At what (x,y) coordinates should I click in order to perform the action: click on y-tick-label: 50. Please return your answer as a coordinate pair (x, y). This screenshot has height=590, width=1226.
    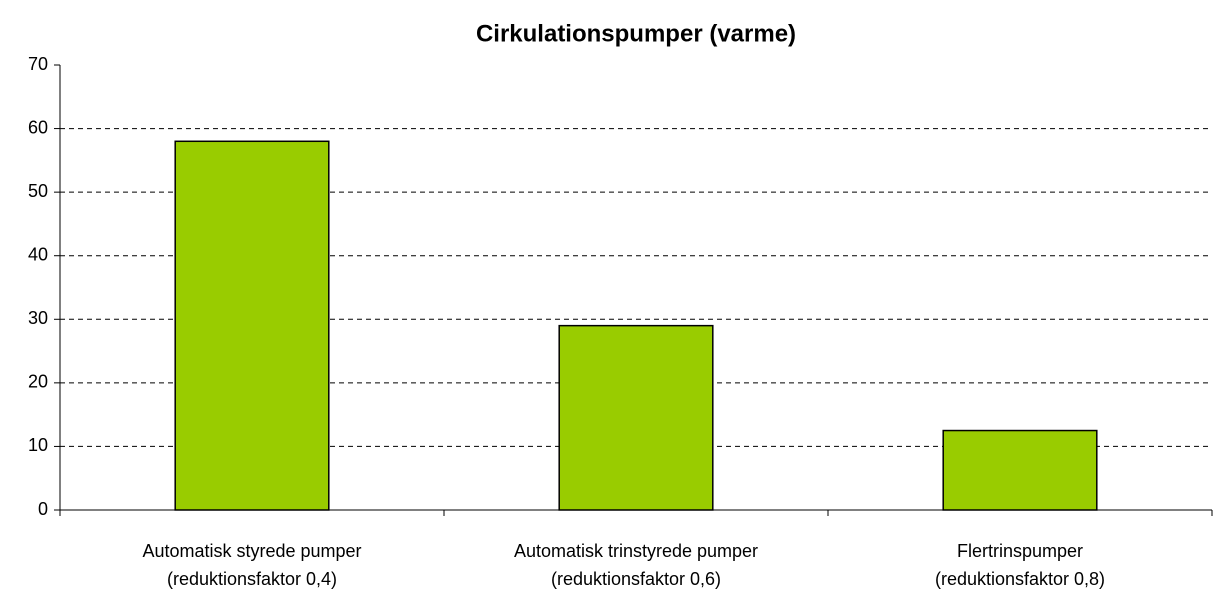
    Looking at the image, I should click on (38, 191).